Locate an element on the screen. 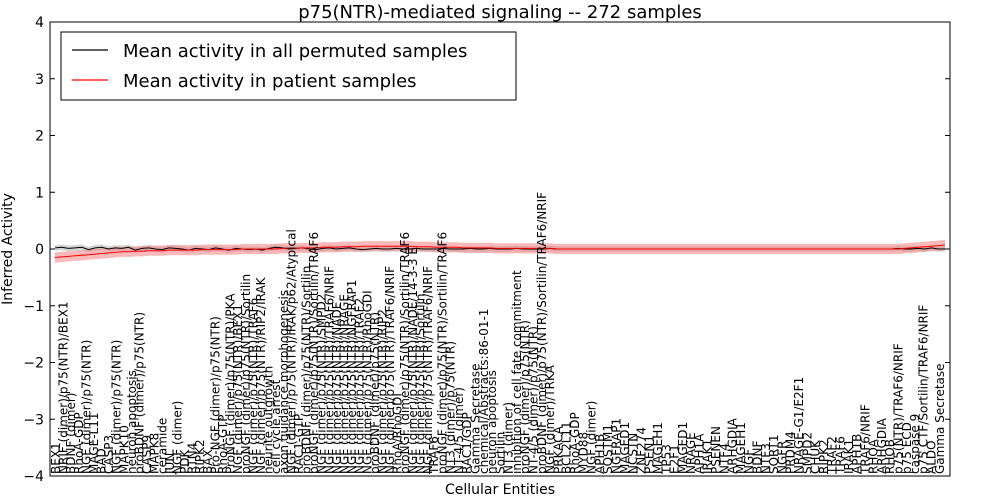  x-entity-label: SQSTM1 is located at coordinates (608, 449).